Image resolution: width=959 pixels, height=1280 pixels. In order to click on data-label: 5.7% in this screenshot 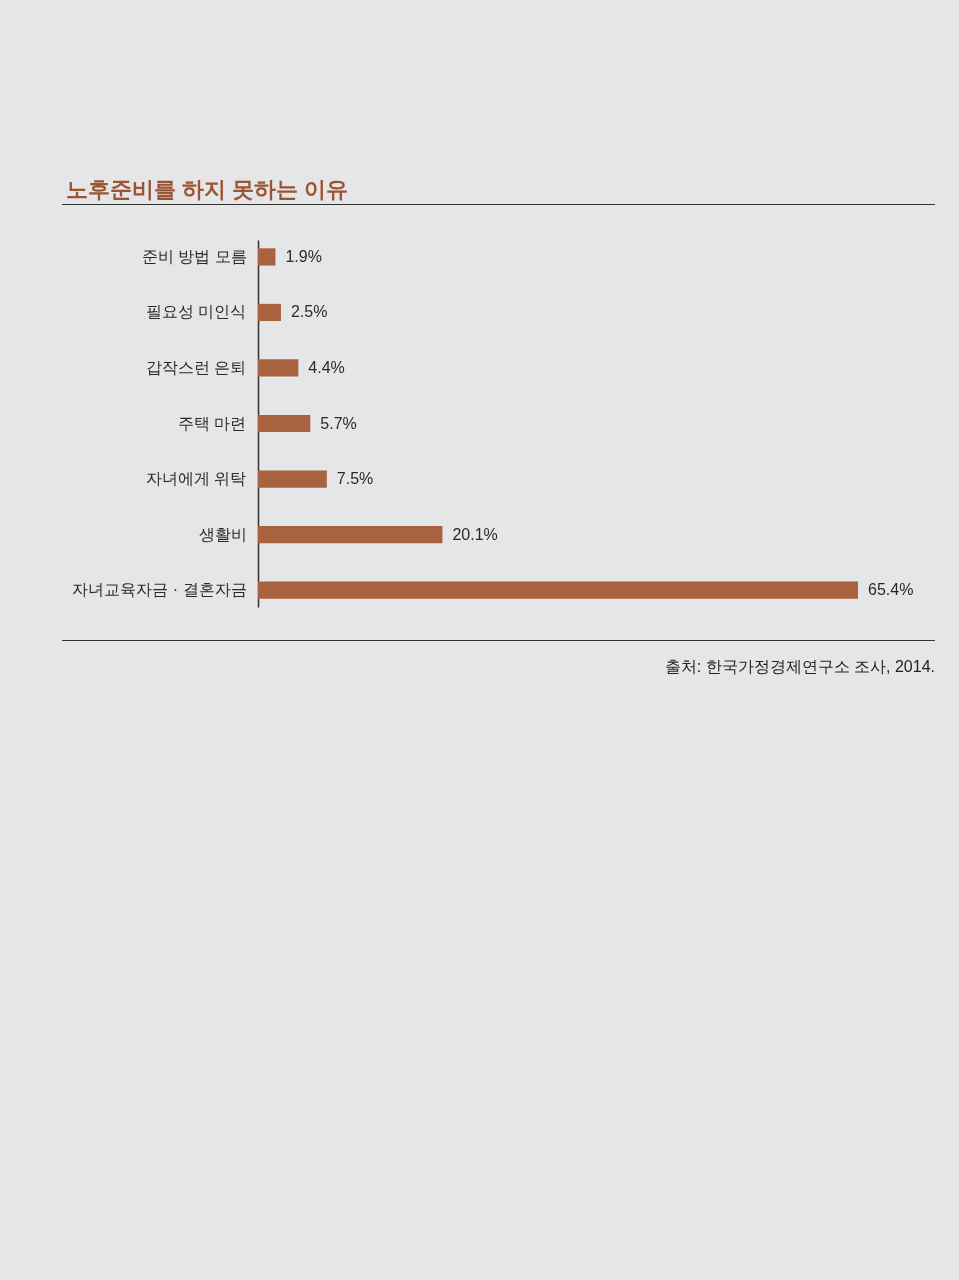, I will do `click(338, 423)`.